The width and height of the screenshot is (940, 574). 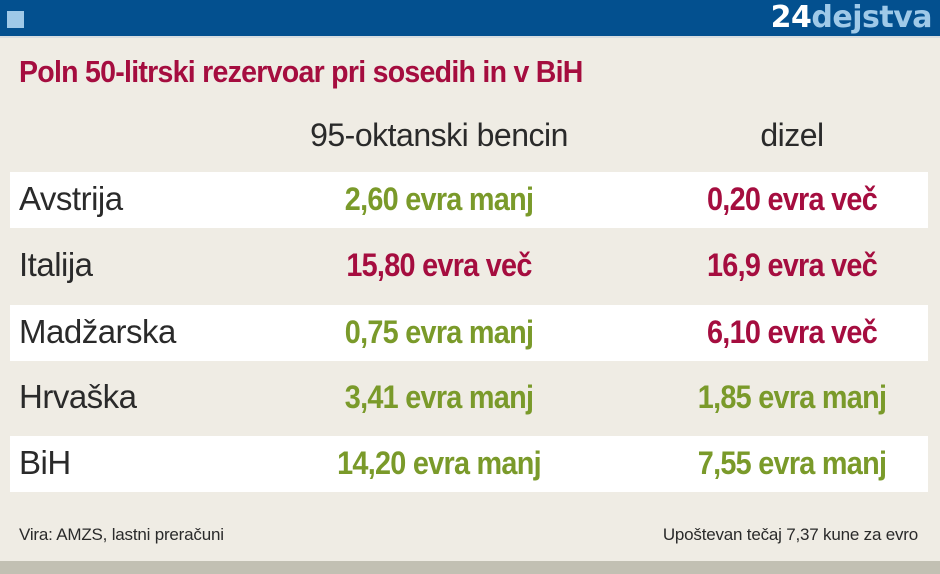 I want to click on square-icon, so click(x=15, y=19).